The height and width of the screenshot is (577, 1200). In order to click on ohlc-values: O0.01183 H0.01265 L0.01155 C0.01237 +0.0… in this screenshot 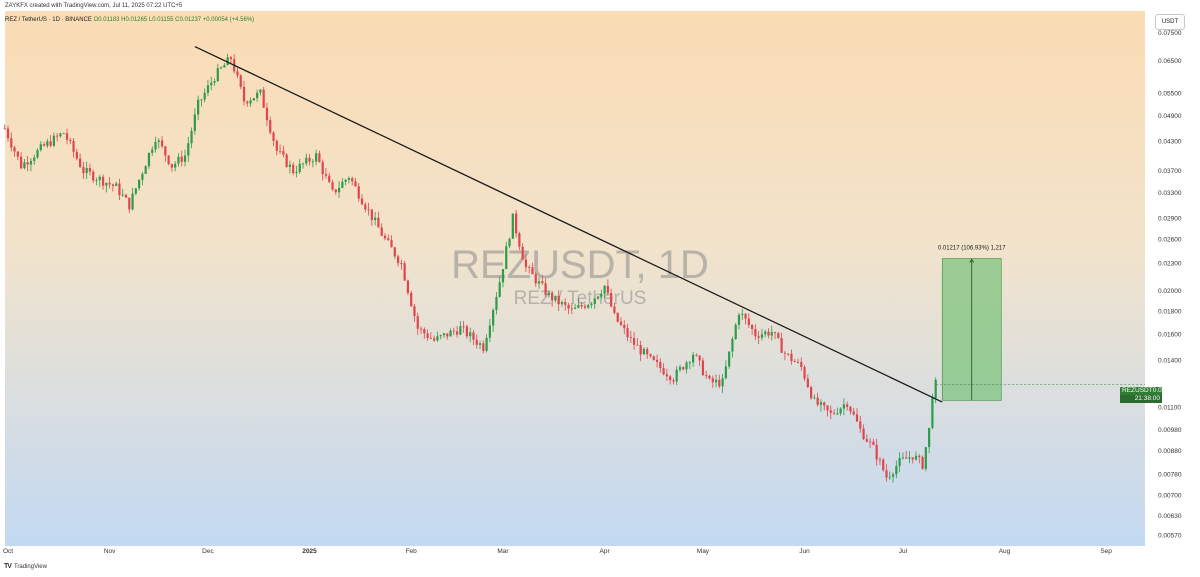, I will do `click(174, 20)`.